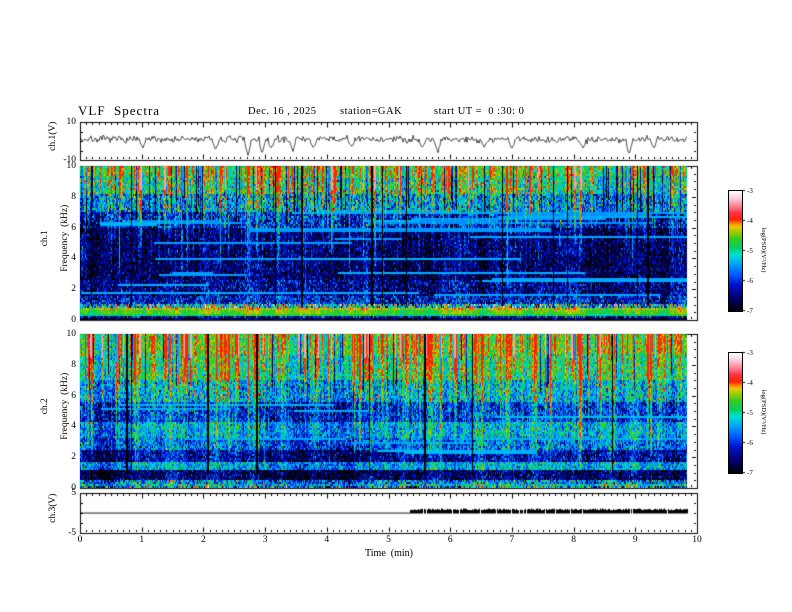  Describe the element at coordinates (697, 540) in the screenshot. I see `x-tick-label: 10` at that location.